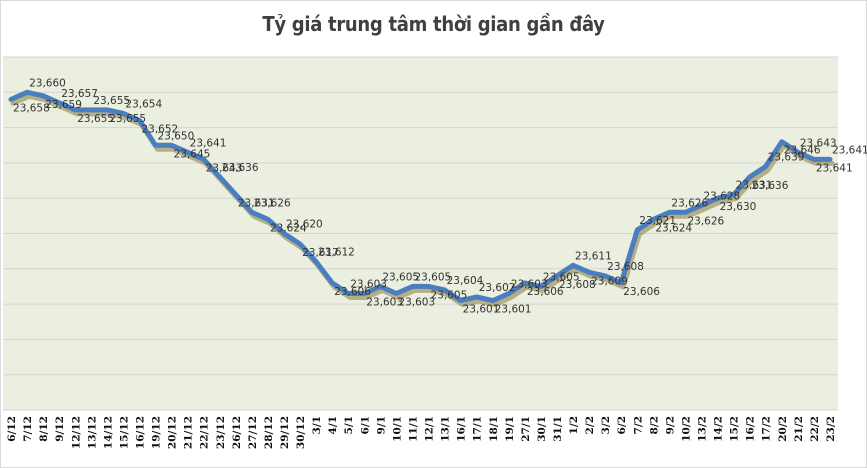  What do you see at coordinates (173, 432) in the screenshot?
I see `x-axis-label: 20/12` at bounding box center [173, 432].